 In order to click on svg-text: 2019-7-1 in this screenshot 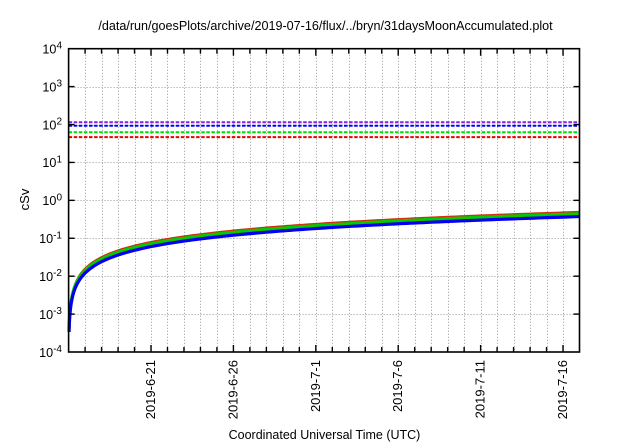, I will do `click(315, 386)`.